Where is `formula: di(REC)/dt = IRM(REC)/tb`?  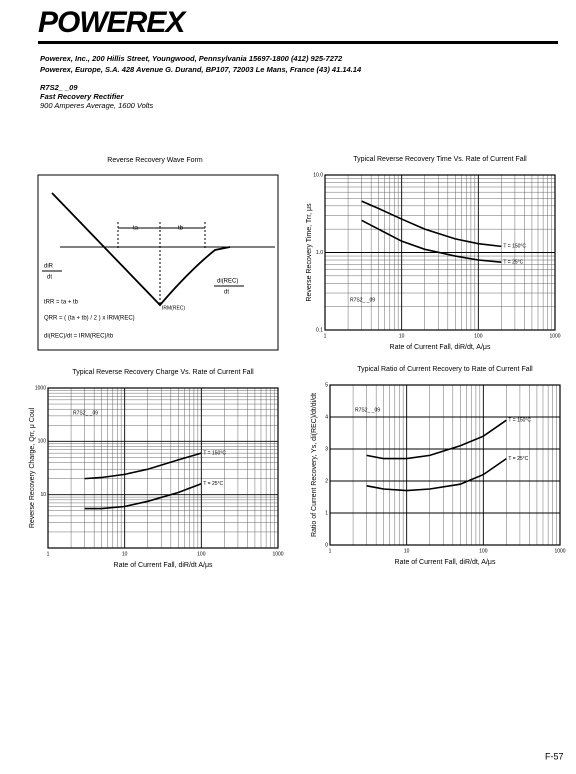 formula: di(REC)/dt = IRM(REC)/tb is located at coordinates (79, 337).